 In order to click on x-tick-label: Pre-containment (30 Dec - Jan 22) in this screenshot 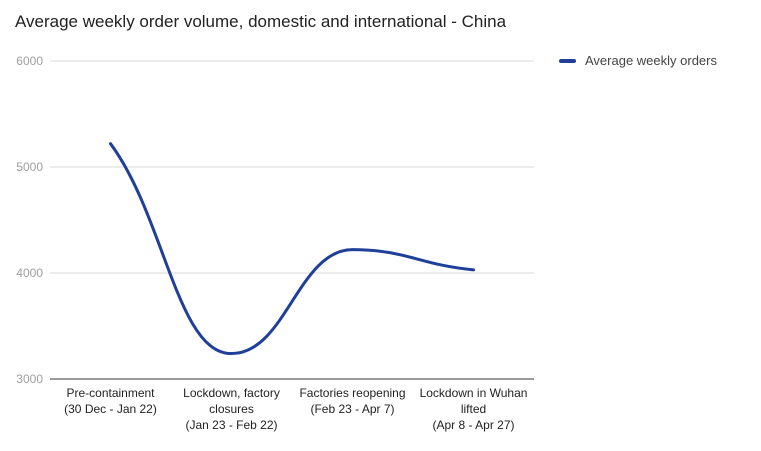, I will do `click(110, 401)`.